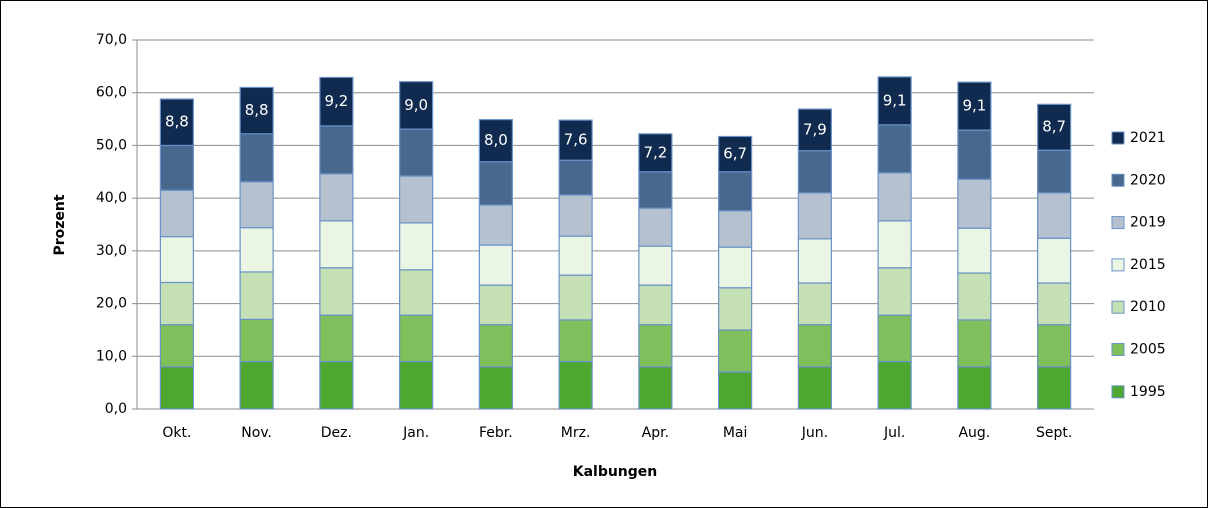 The height and width of the screenshot is (508, 1208). I want to click on y-tick-label: 20,0, so click(111, 304).